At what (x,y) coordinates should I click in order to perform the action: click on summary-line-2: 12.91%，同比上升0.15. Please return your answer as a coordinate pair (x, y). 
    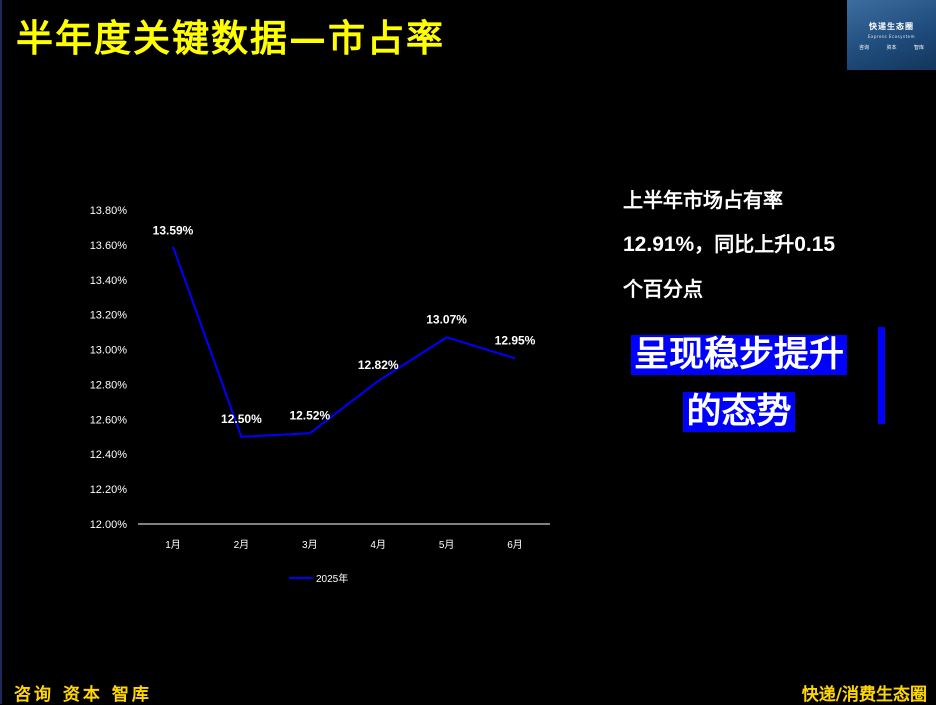
    Looking at the image, I should click on (729, 244).